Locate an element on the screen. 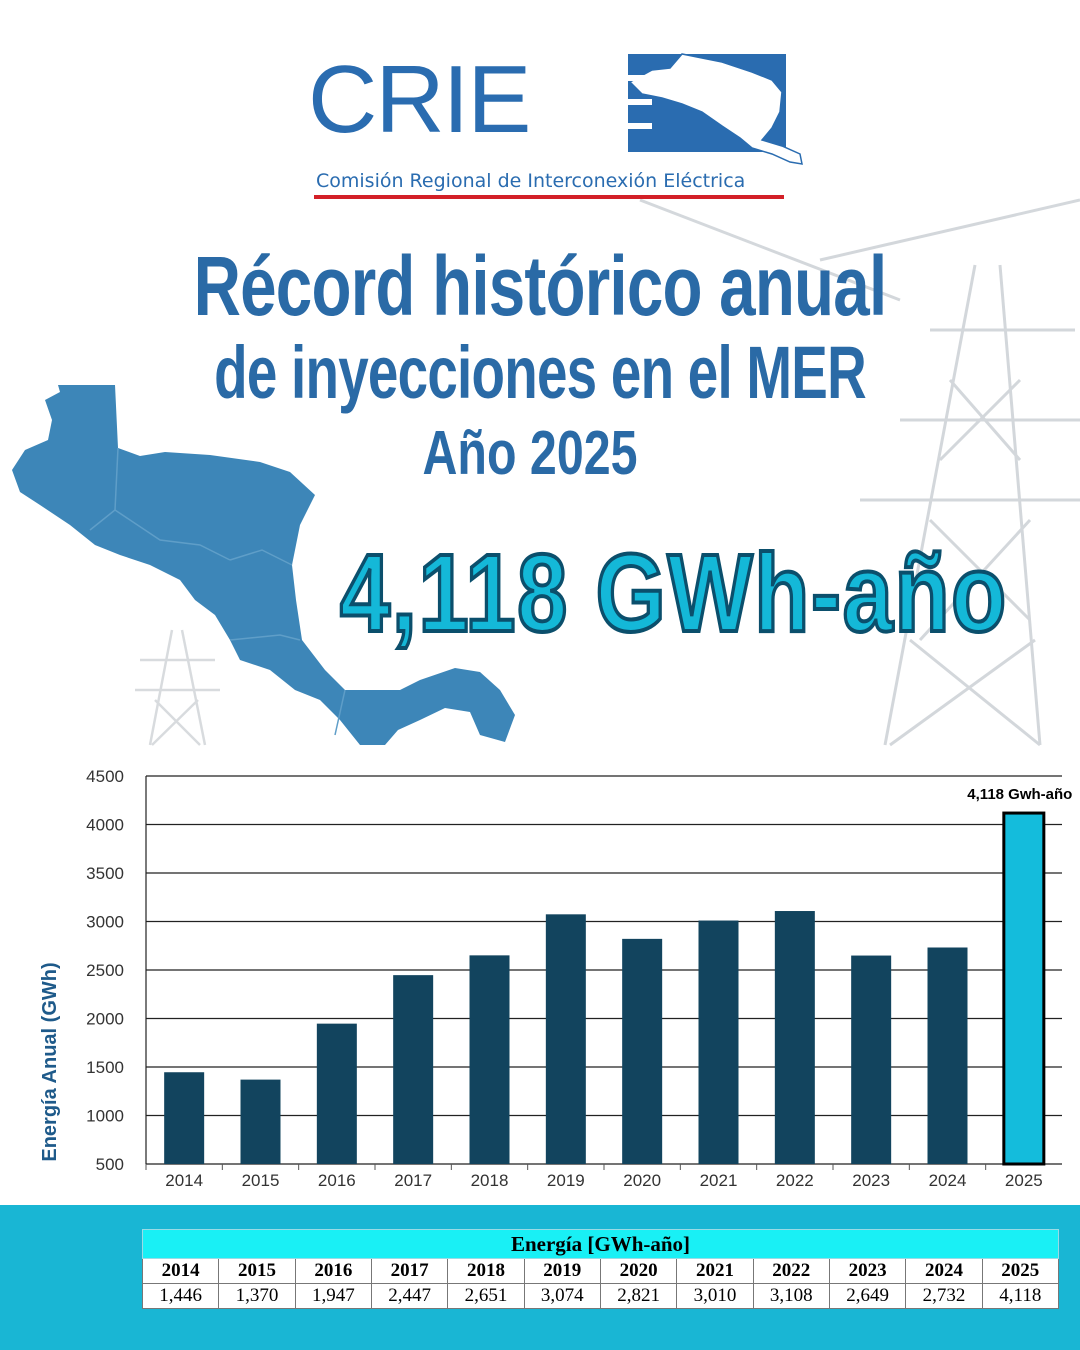 The width and height of the screenshot is (1080, 1350). bar-2019 is located at coordinates (565, 1039).